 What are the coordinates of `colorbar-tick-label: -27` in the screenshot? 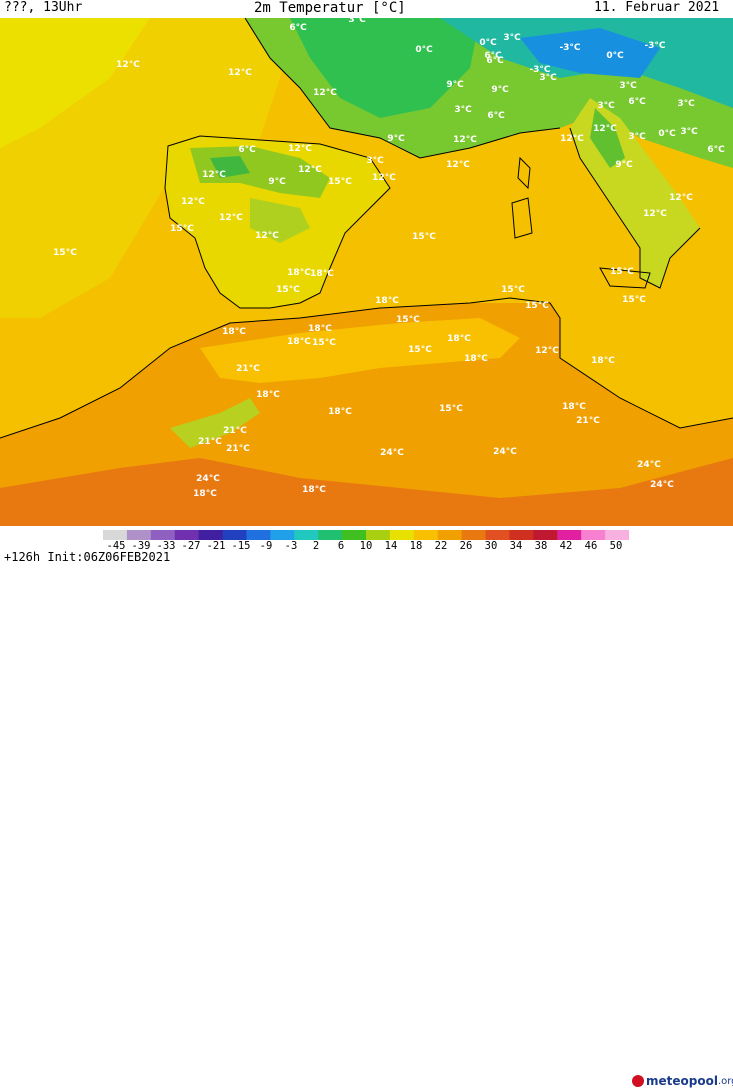 It's located at (191, 546).